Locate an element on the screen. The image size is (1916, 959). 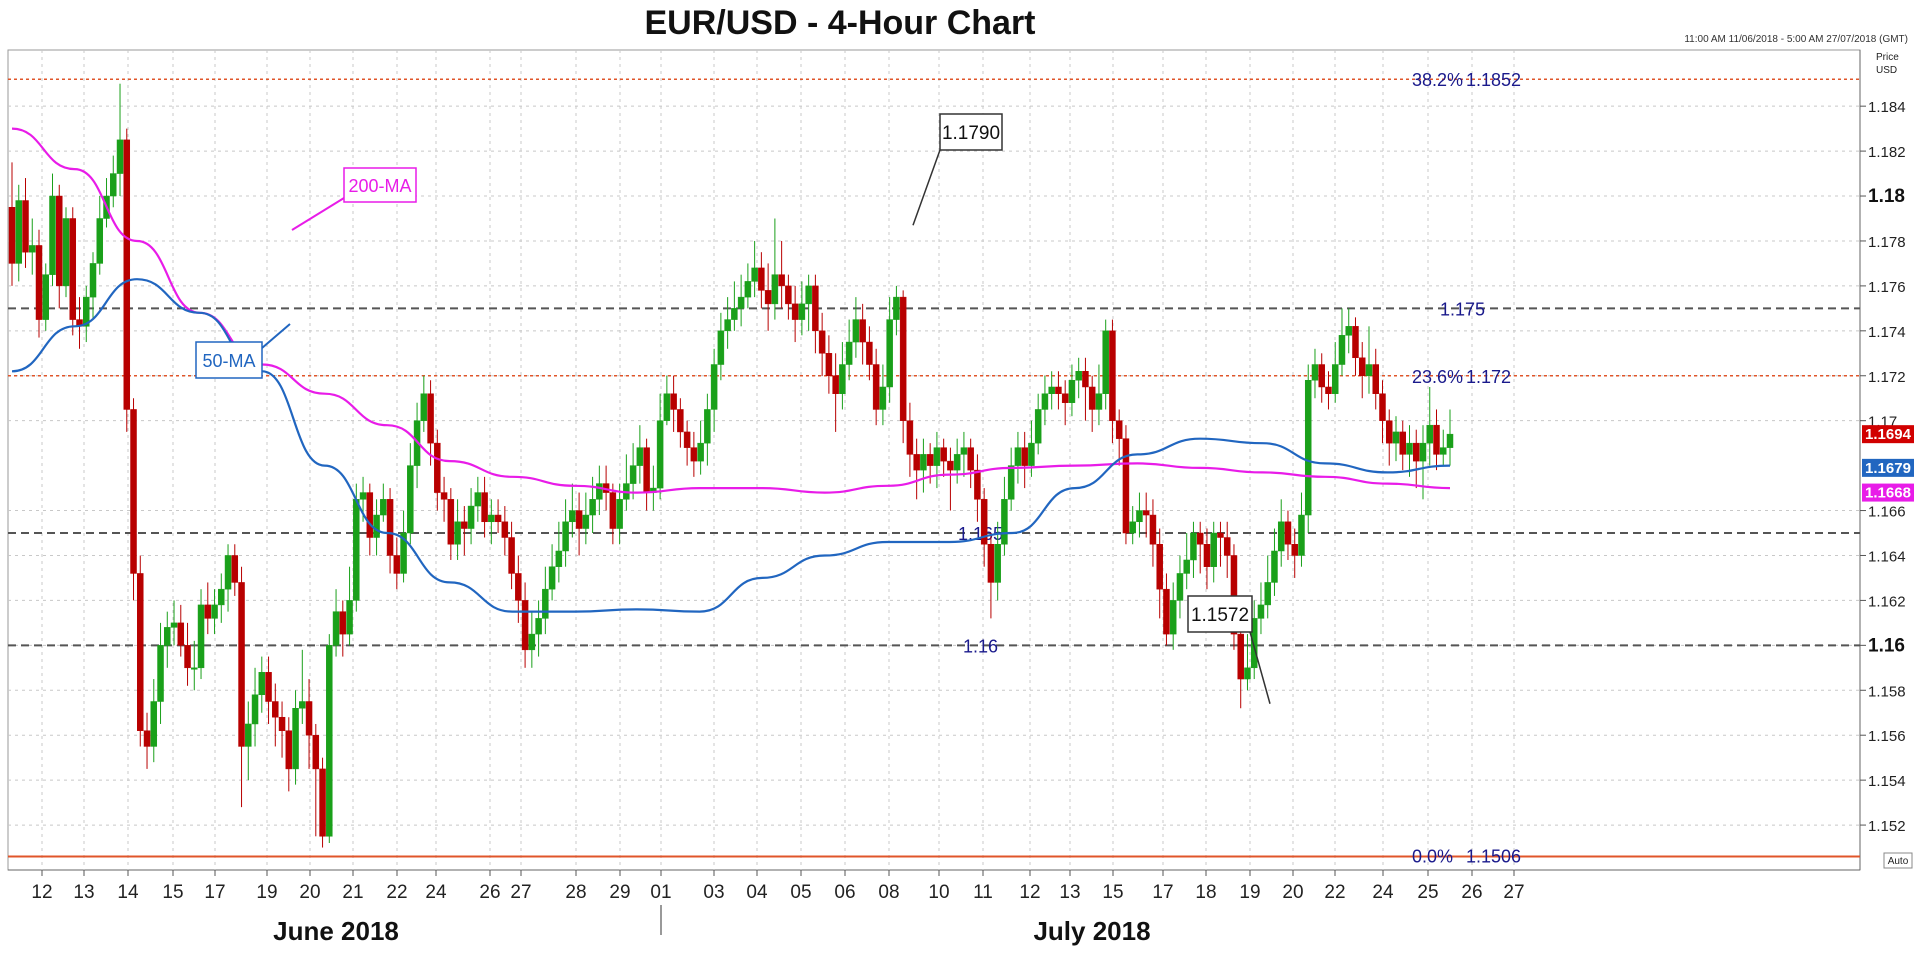
y-tick-label: 1.184 is located at coordinates (1887, 107).